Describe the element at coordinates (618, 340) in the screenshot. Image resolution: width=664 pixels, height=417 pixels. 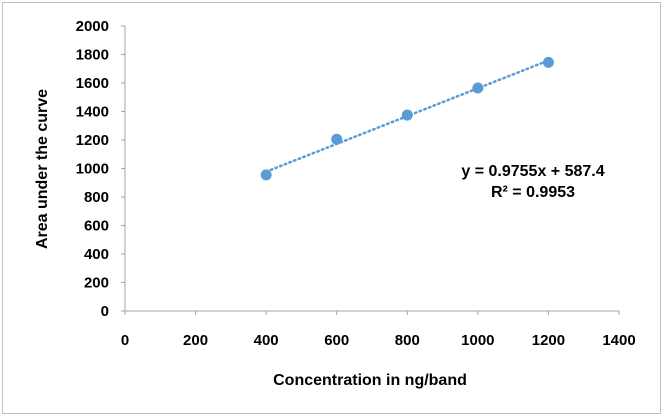
I see `x-tick-label: 1400` at that location.